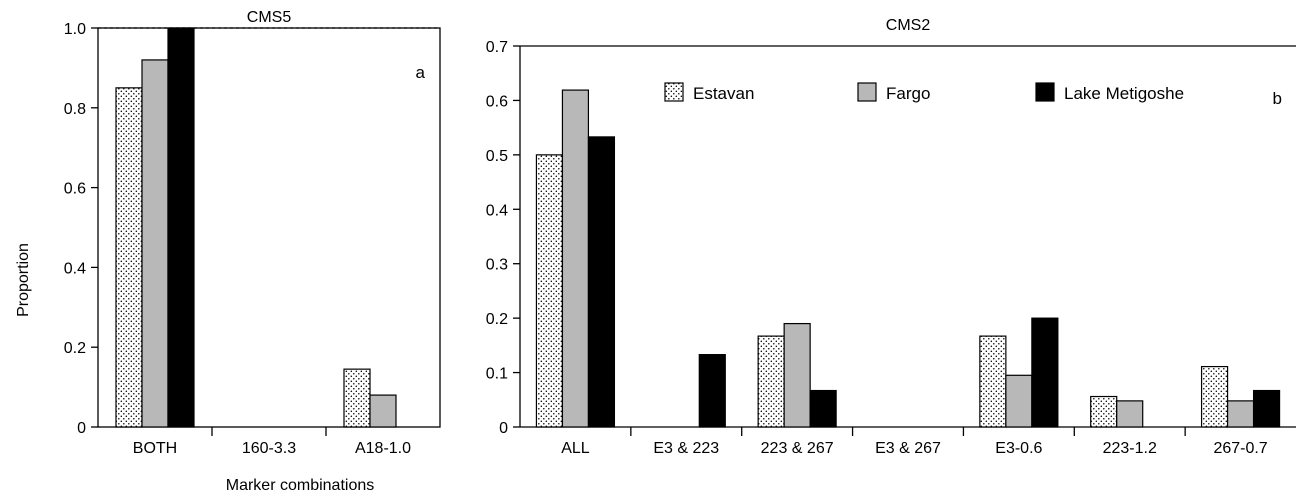 The height and width of the screenshot is (493, 1302). I want to click on chart-title: CMS2, so click(908, 25).